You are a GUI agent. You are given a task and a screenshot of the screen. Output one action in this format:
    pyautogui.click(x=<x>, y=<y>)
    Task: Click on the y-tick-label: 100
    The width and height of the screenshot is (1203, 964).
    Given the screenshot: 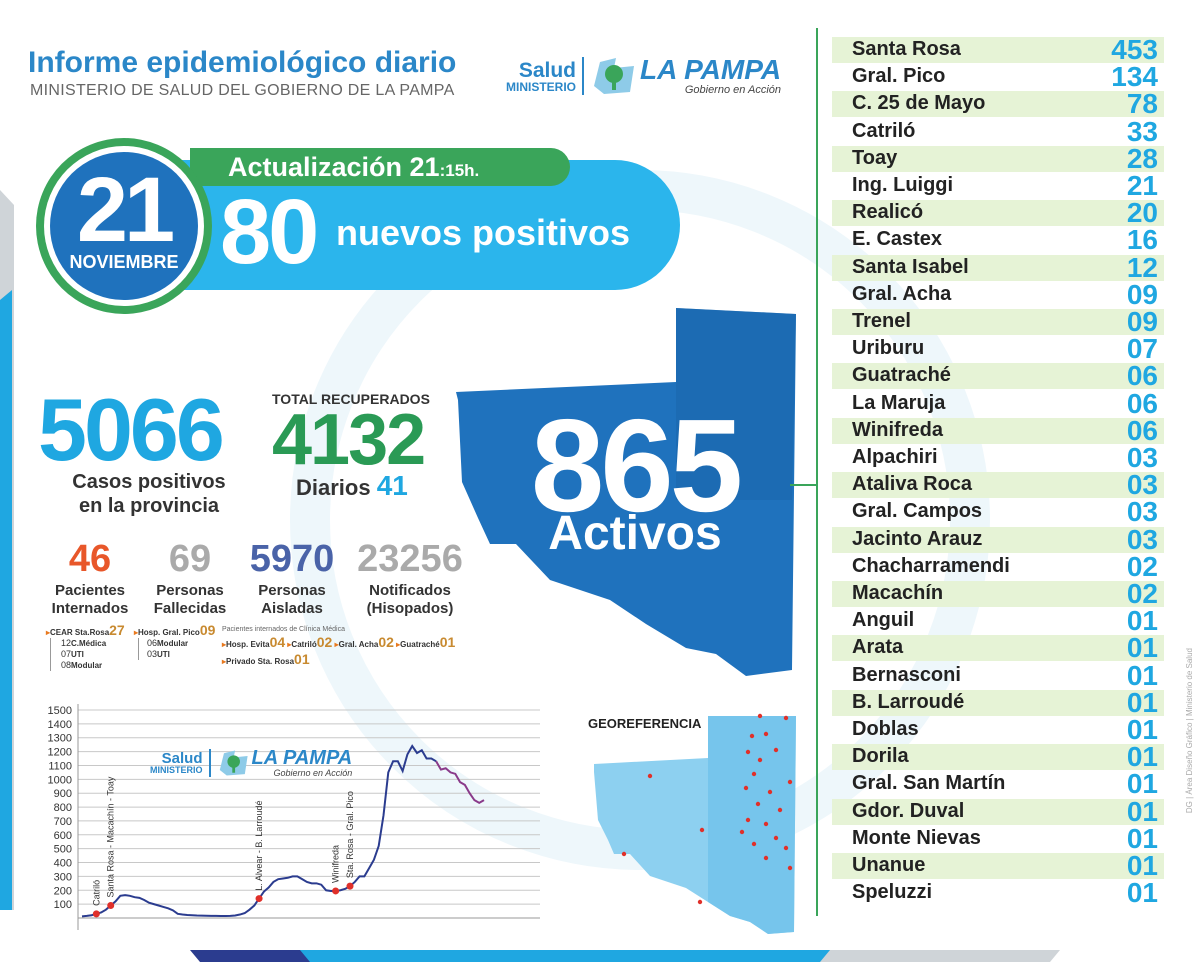 What is the action you would take?
    pyautogui.click(x=63, y=905)
    